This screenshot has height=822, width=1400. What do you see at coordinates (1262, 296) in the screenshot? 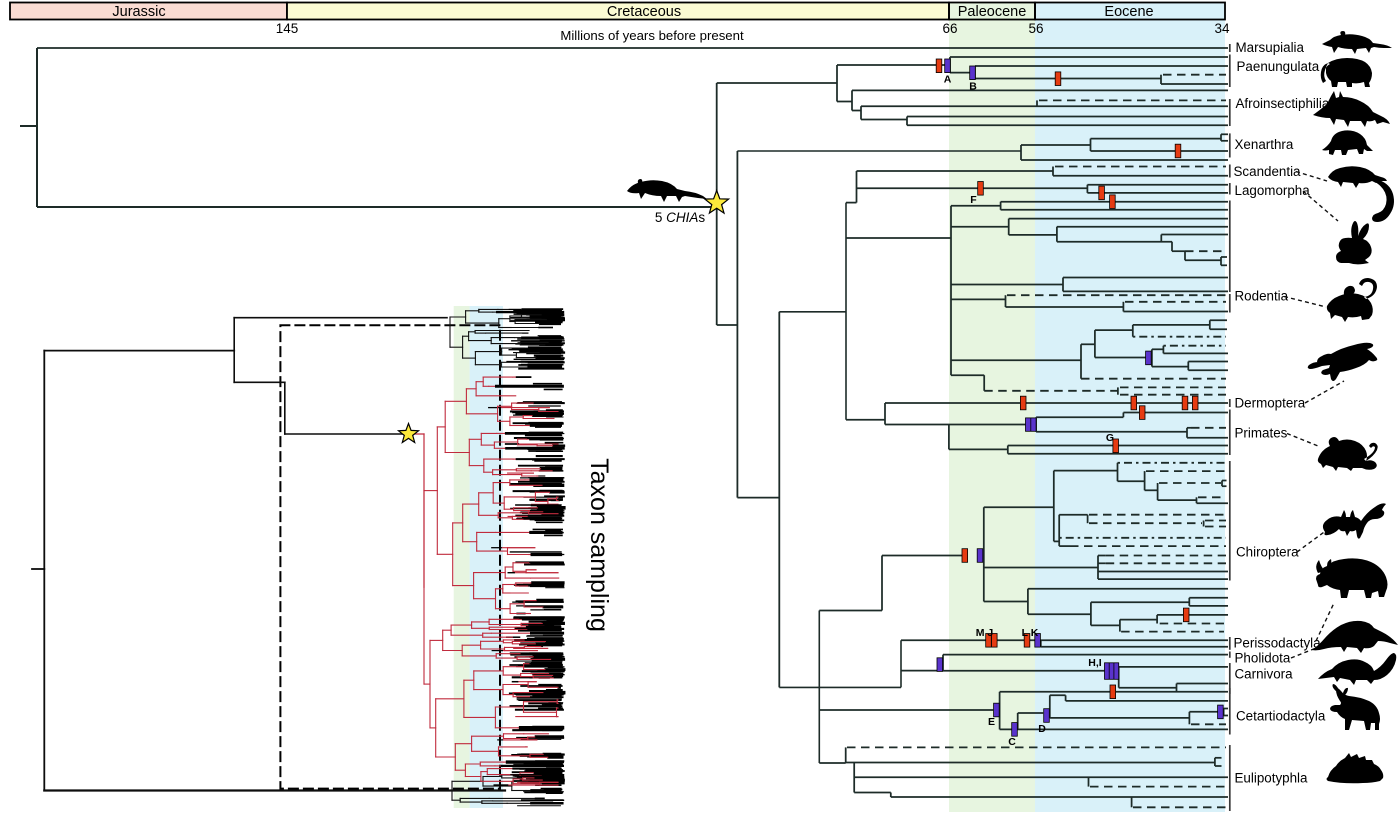
I see `svg-text: Rodentia` at bounding box center [1262, 296].